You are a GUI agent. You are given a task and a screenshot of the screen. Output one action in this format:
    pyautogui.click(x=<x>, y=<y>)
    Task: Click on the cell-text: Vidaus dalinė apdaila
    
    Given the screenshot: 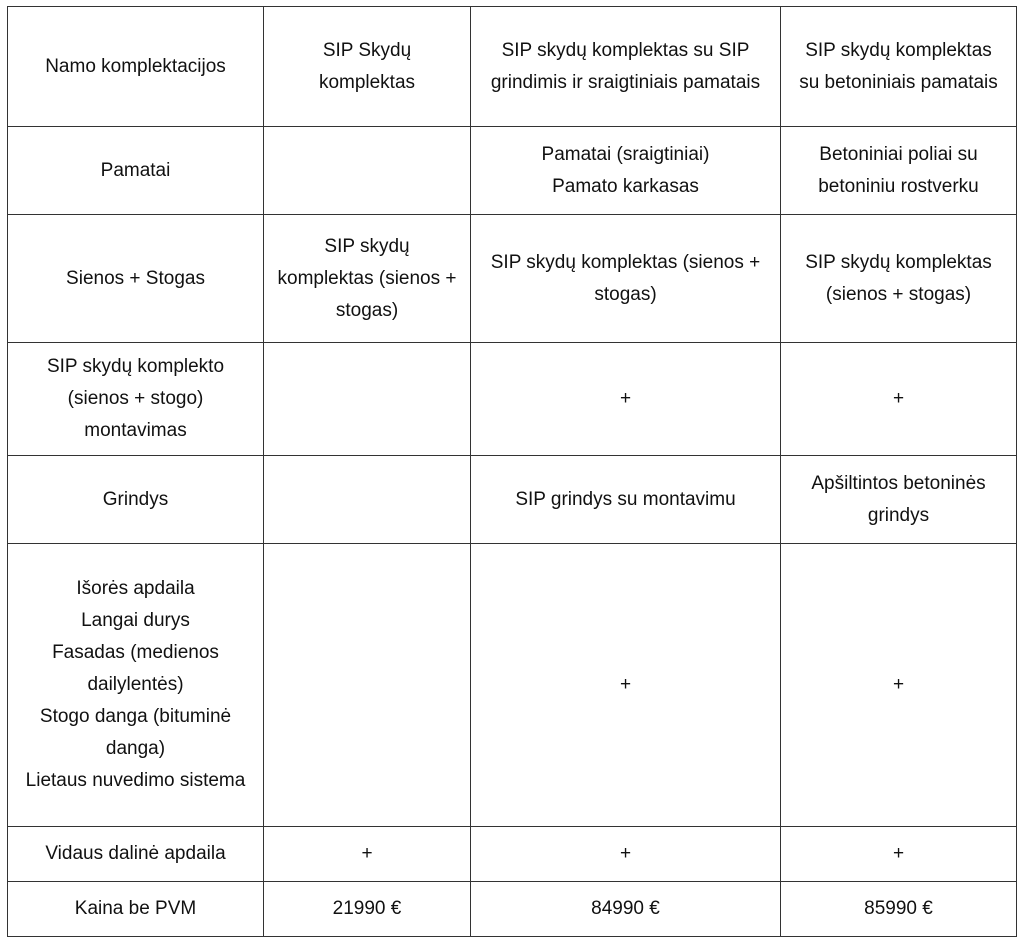 What is the action you would take?
    pyautogui.click(x=135, y=853)
    